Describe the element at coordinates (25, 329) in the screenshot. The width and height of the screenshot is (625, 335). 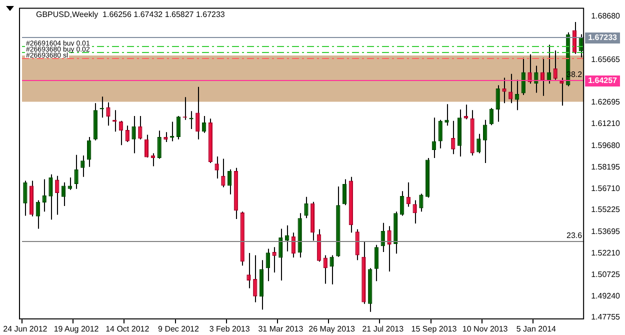
I see `x-tick-label: 24 Jun 2012` at that location.